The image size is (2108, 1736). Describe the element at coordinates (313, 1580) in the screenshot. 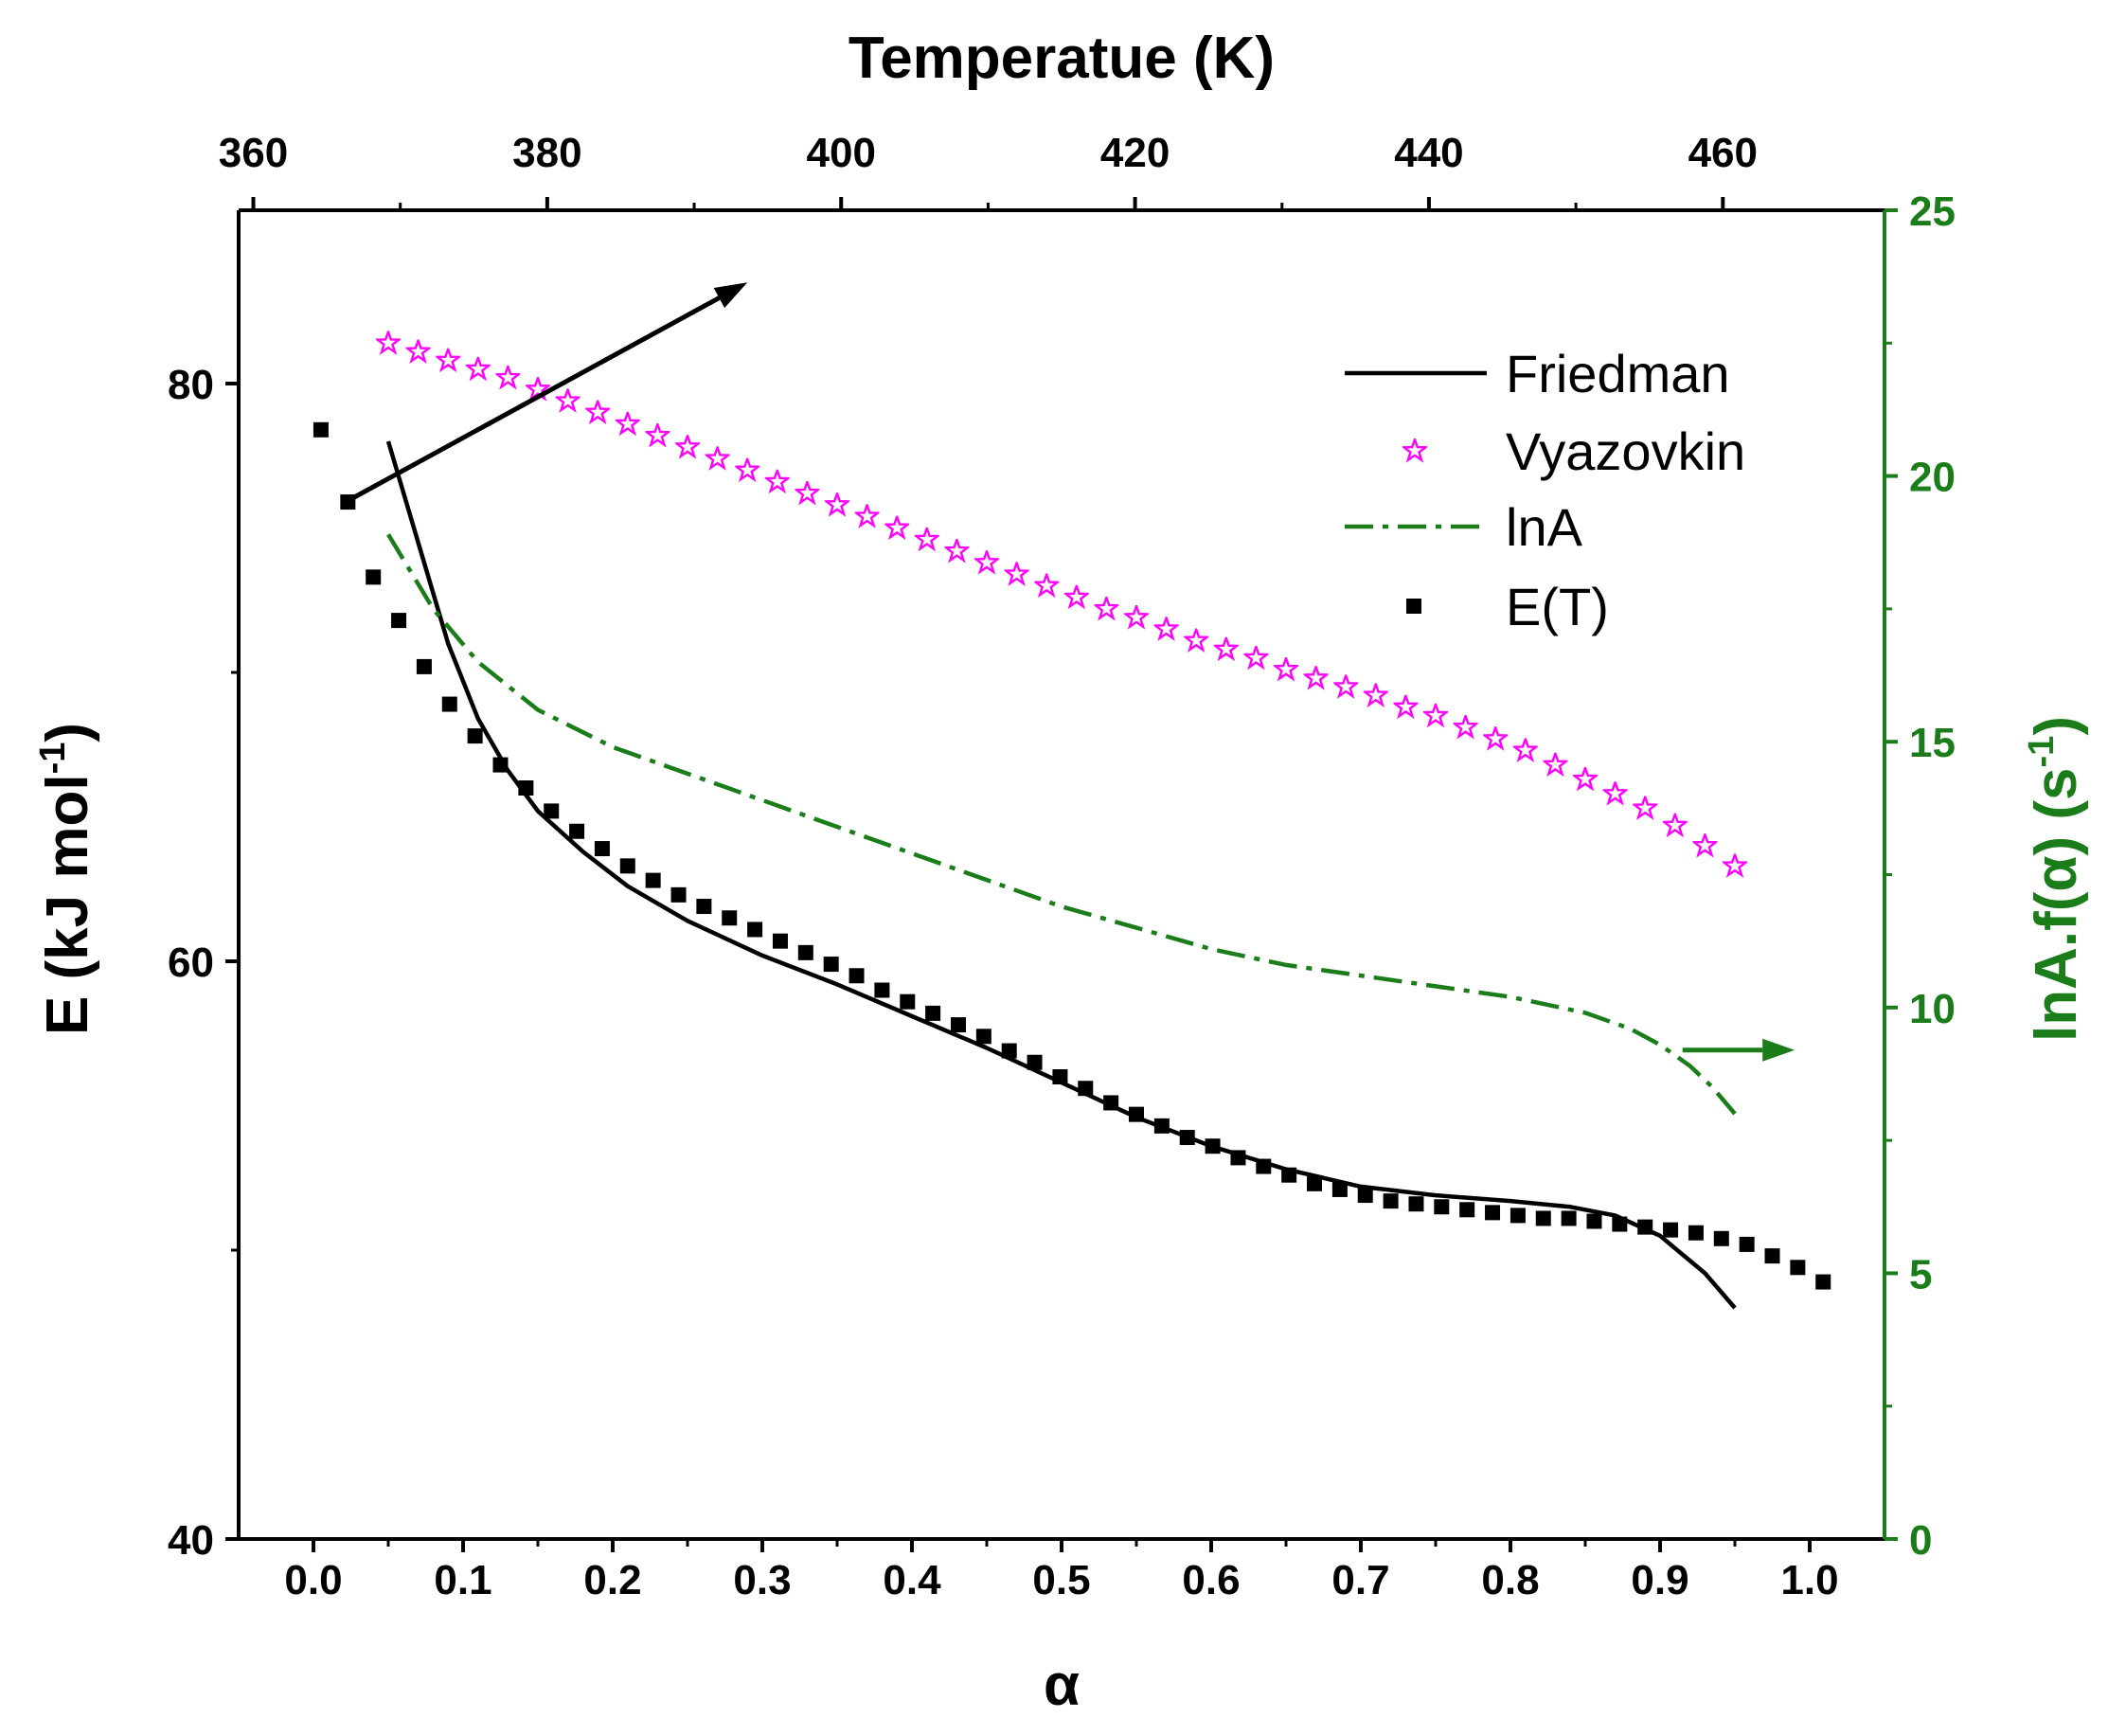

I see `x-tick-label: 0.0` at that location.